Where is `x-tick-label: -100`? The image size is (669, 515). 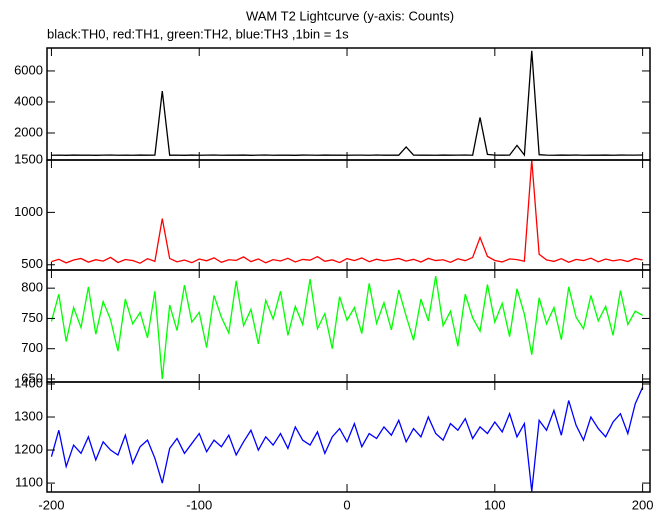 x-tick-label: -100 is located at coordinates (199, 504).